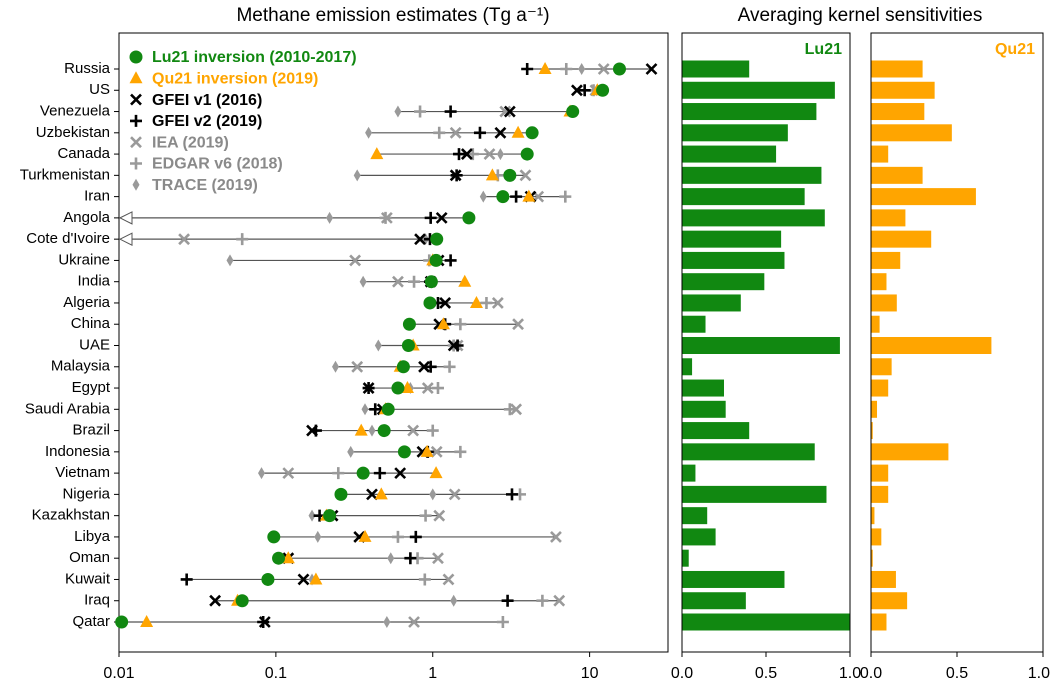 This screenshot has height=699, width=1051. What do you see at coordinates (87, 68) in the screenshot?
I see `category-label: Russia` at bounding box center [87, 68].